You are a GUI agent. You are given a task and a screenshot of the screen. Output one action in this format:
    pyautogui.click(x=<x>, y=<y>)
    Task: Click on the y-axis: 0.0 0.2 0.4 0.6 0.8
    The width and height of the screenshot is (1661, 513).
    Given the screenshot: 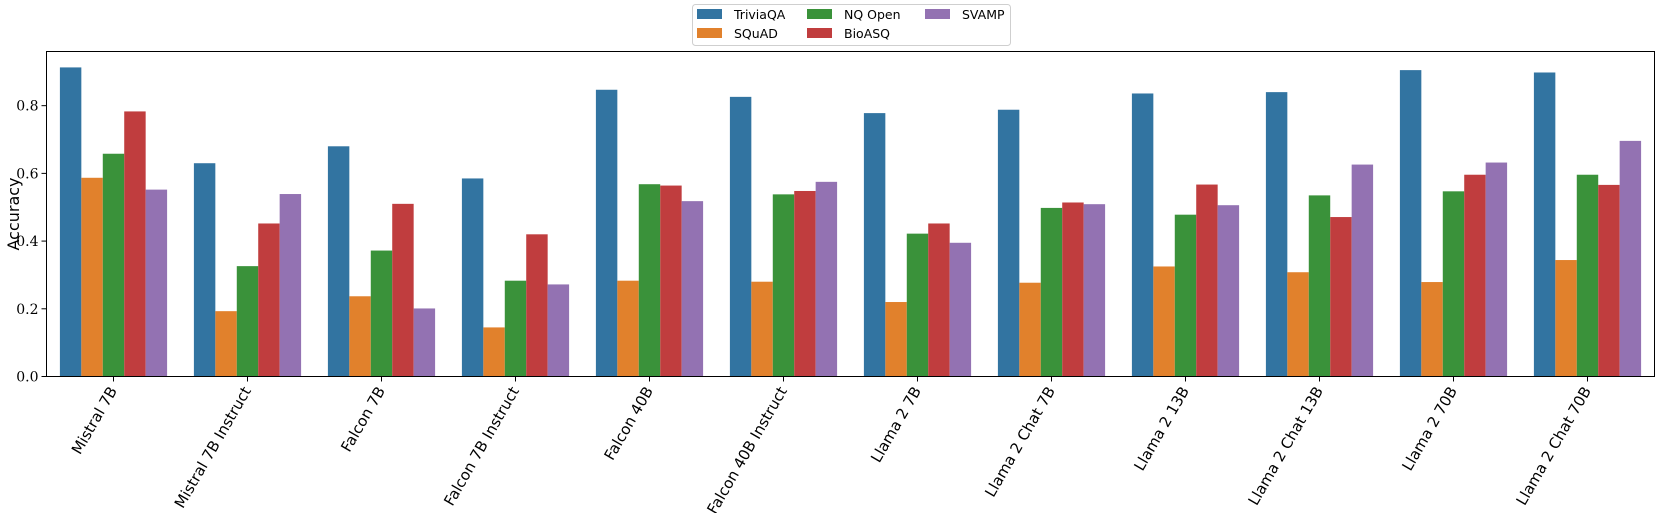 What is the action you would take?
    pyautogui.click(x=31, y=242)
    